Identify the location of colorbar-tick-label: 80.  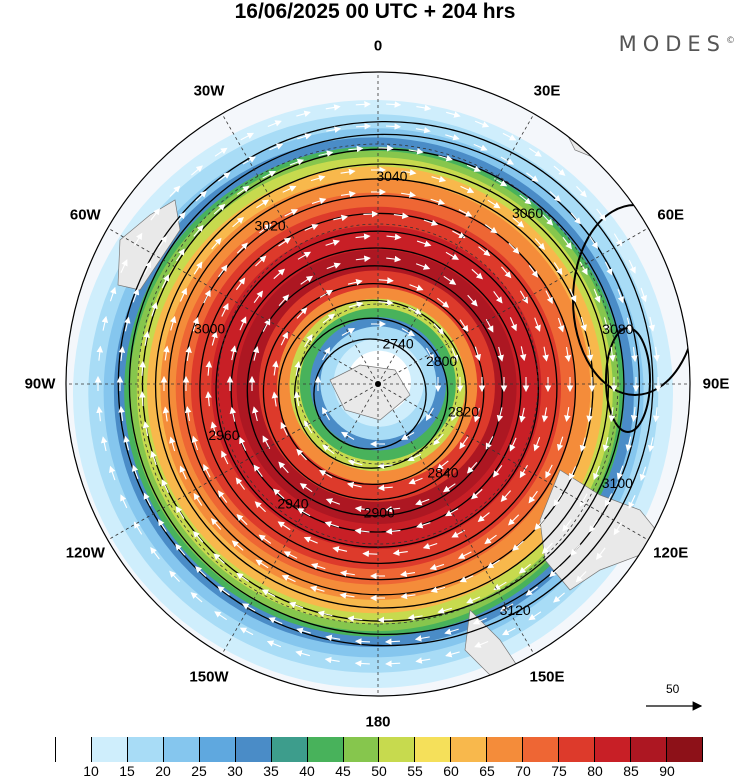
(595, 771).